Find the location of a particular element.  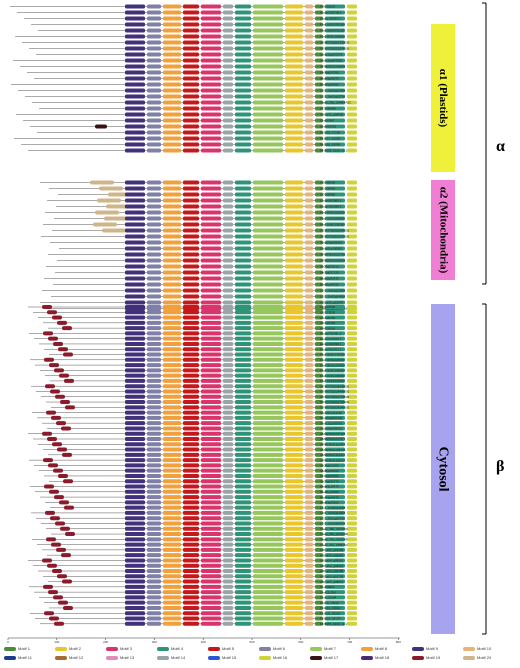

legend-item: Motif 6 is located at coordinates (272, 648).